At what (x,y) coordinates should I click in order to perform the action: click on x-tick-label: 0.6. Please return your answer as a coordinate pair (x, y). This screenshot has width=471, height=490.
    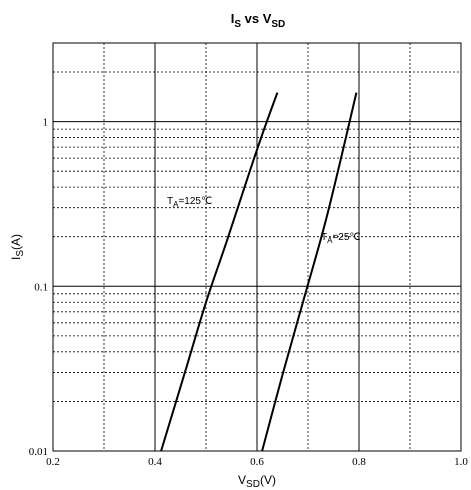
    Looking at the image, I should click on (257, 462).